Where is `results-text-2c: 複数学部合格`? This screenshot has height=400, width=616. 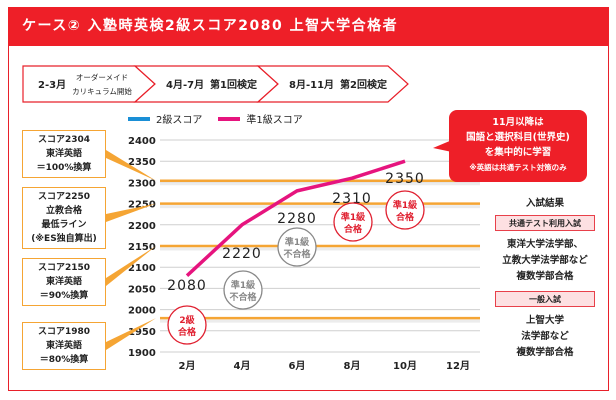
results-text-2c: 複数学部合格 is located at coordinates (545, 352).